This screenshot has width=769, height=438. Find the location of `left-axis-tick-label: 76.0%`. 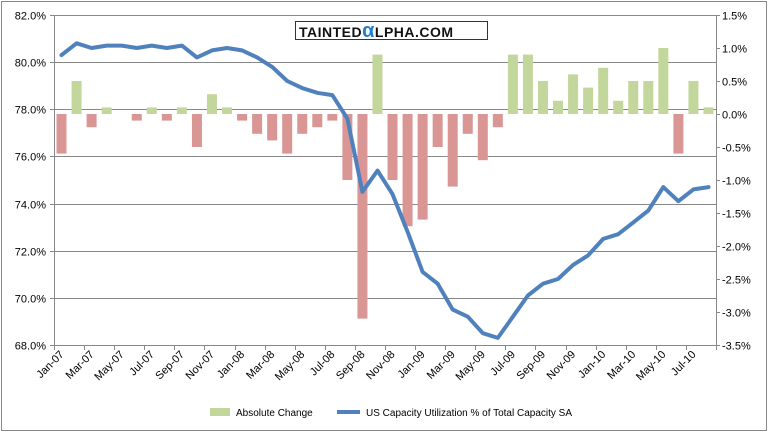

left-axis-tick-label: 76.0% is located at coordinates (30, 158).